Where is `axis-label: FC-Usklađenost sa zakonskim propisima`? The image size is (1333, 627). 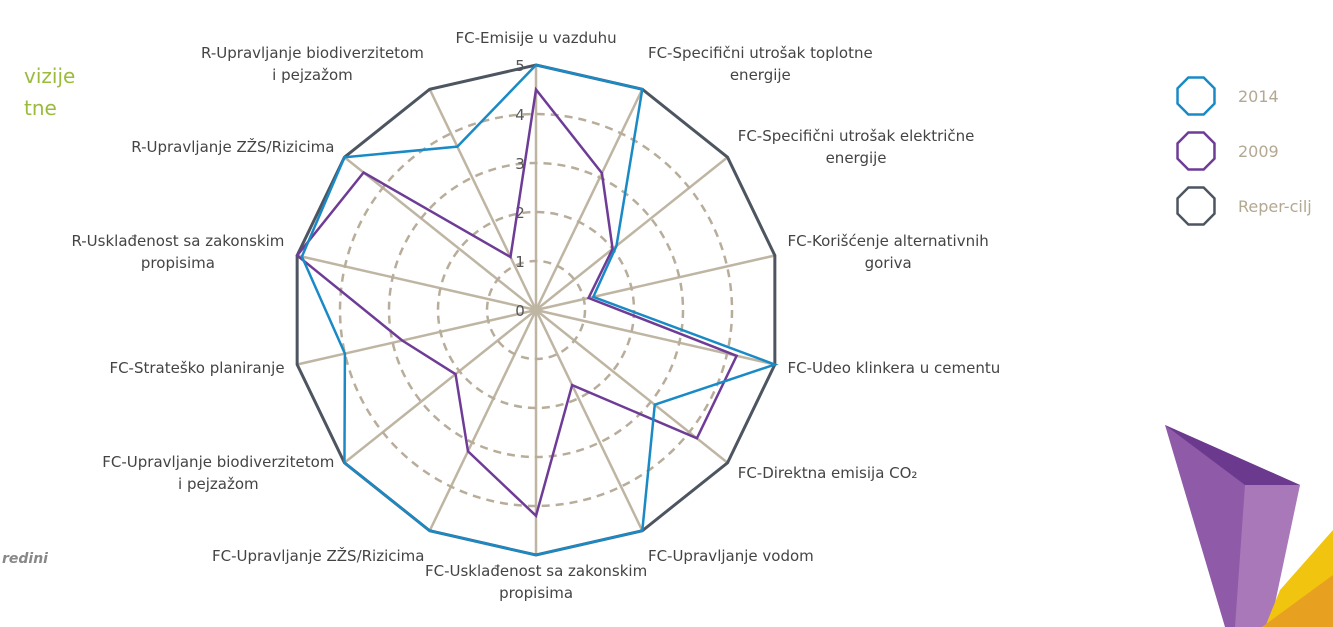 axis-label: FC-Usklađenost sa zakonskim propisima is located at coordinates (536, 582).